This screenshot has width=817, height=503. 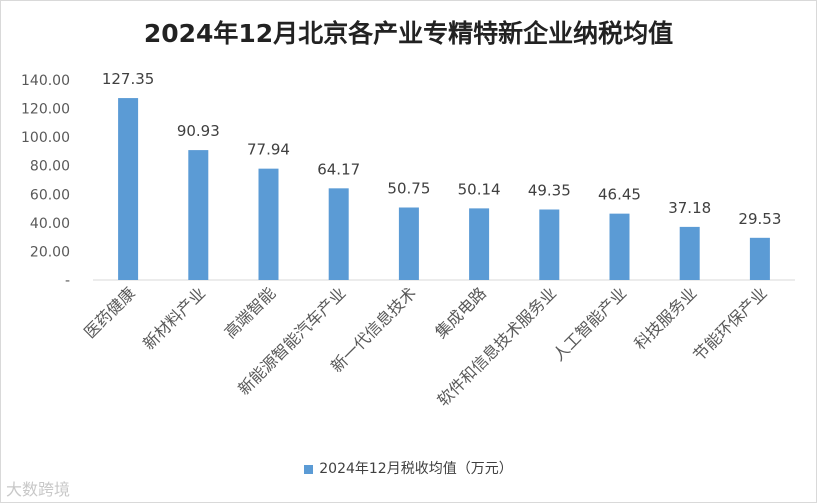 I want to click on data-label: 29.53, so click(x=759, y=219).